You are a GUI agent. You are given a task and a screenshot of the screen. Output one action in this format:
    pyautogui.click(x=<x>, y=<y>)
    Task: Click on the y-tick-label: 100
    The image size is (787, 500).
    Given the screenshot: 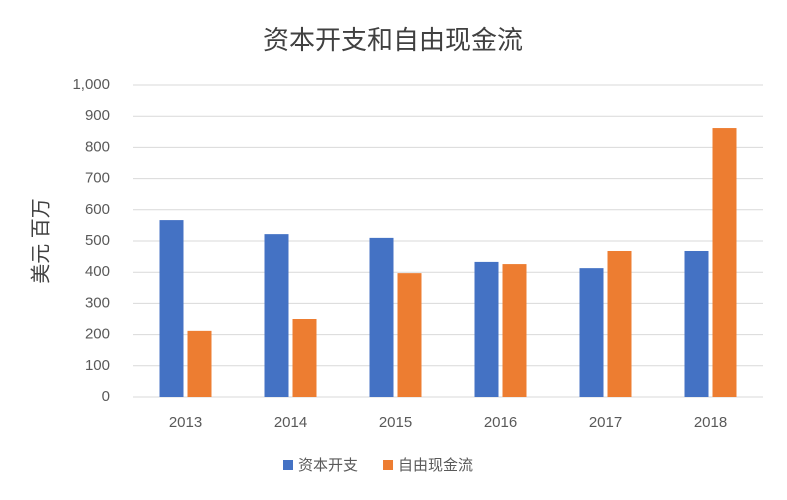 What is the action you would take?
    pyautogui.click(x=97, y=365)
    